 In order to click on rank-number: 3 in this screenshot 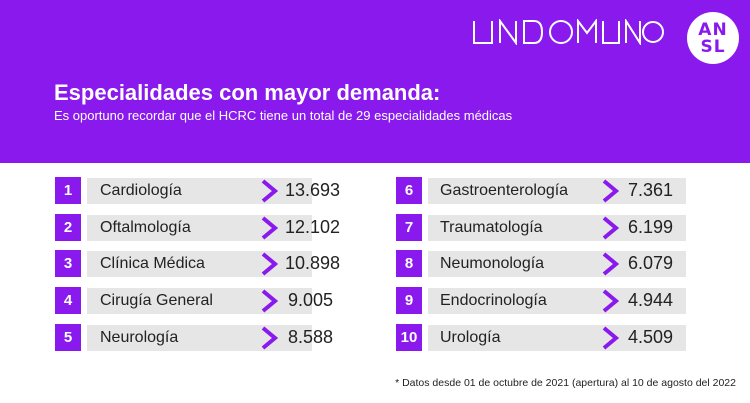, I will do `click(68, 263)`.